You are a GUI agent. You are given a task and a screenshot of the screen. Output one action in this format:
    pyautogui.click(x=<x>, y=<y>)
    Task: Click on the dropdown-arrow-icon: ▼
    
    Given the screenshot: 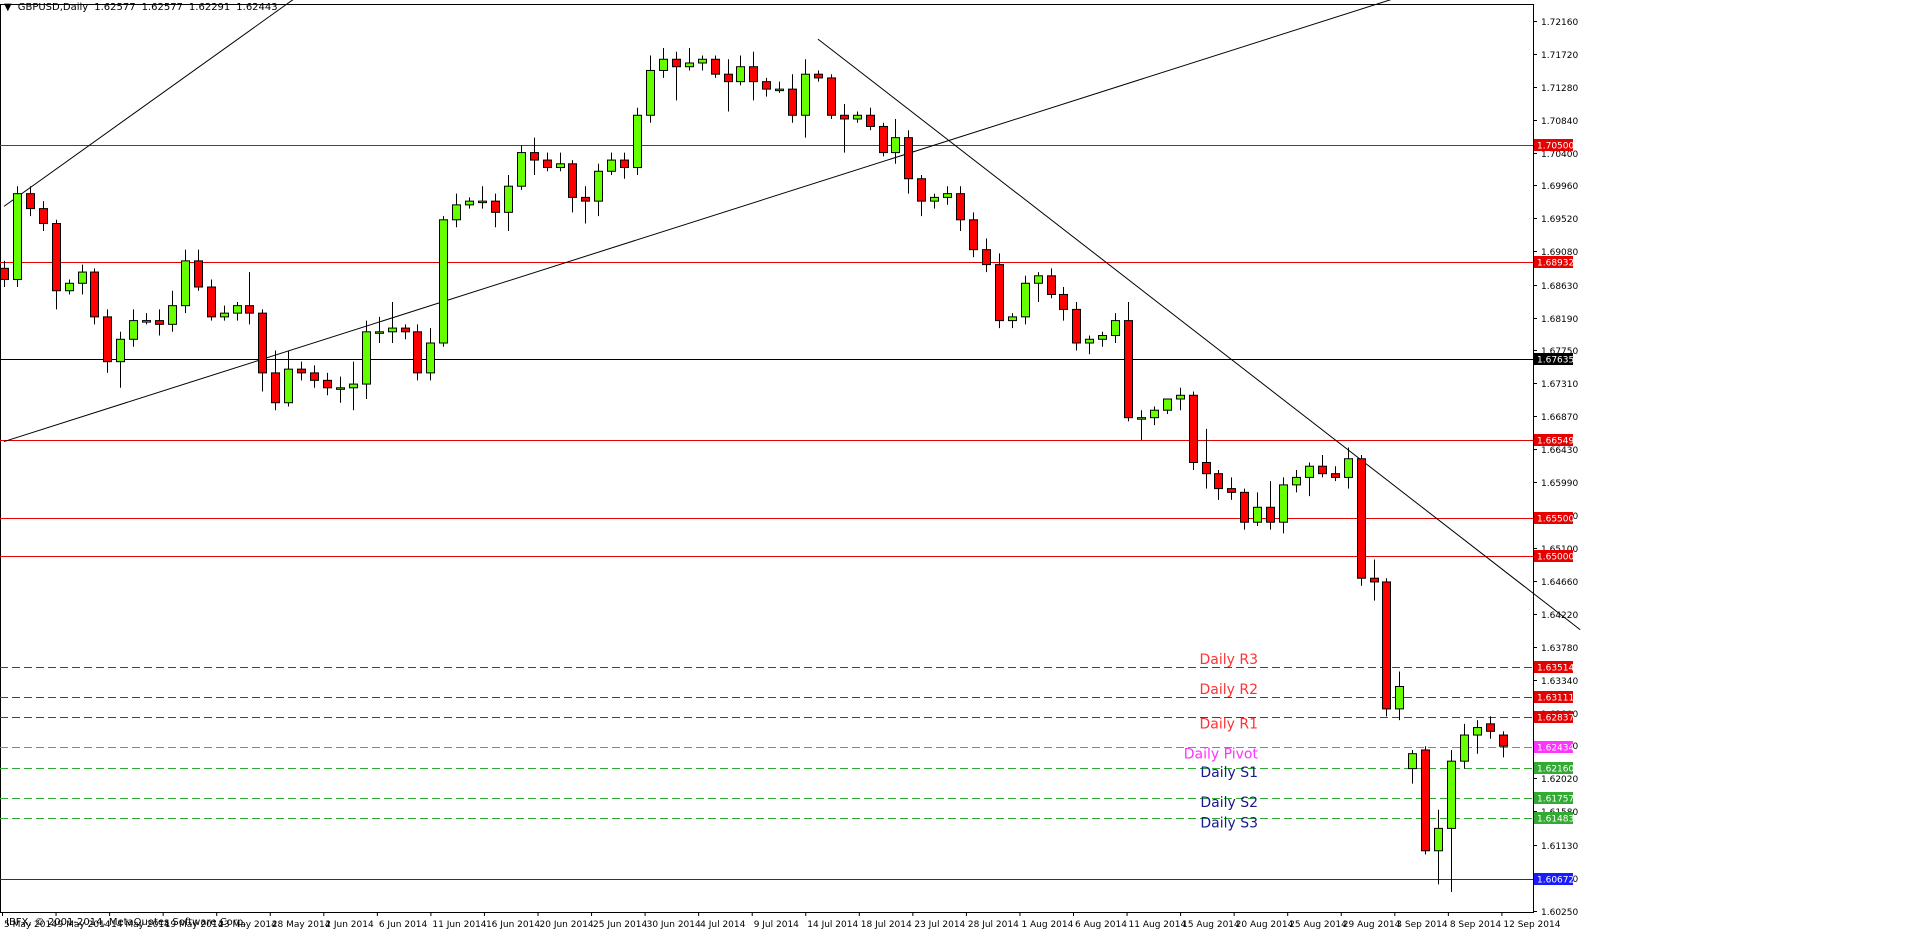 What is the action you would take?
    pyautogui.click(x=8, y=7)
    